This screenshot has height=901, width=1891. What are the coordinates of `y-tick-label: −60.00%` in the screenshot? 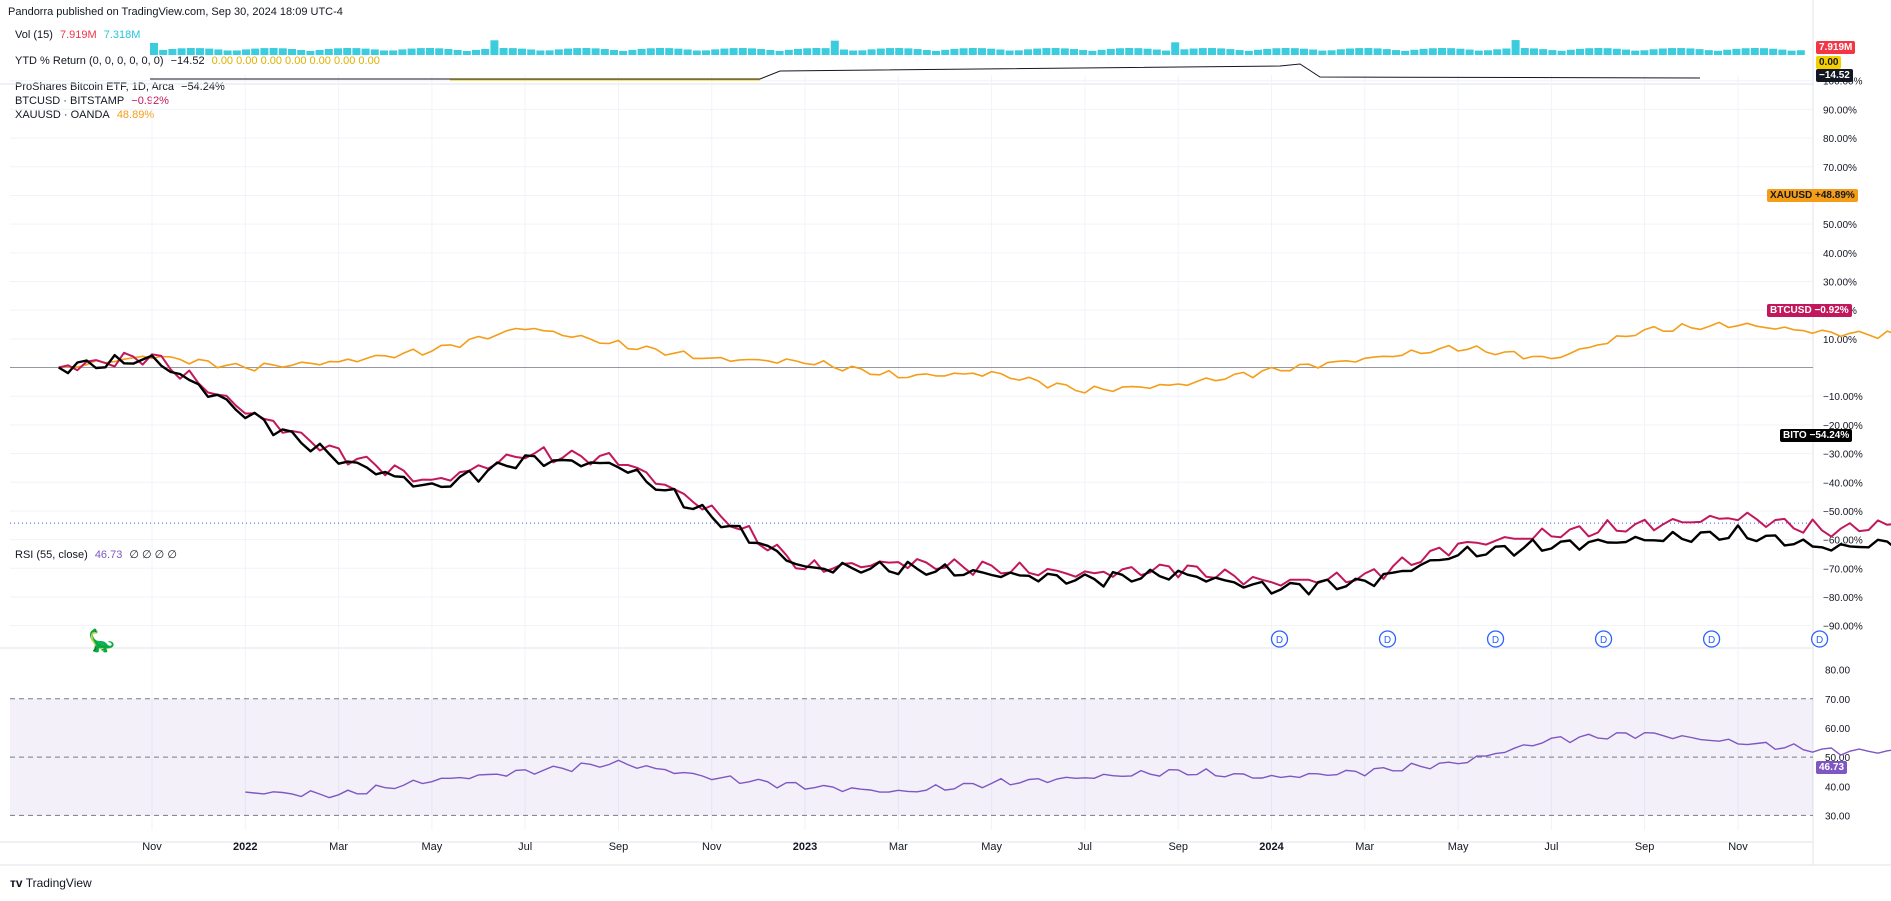 It's located at (1843, 541).